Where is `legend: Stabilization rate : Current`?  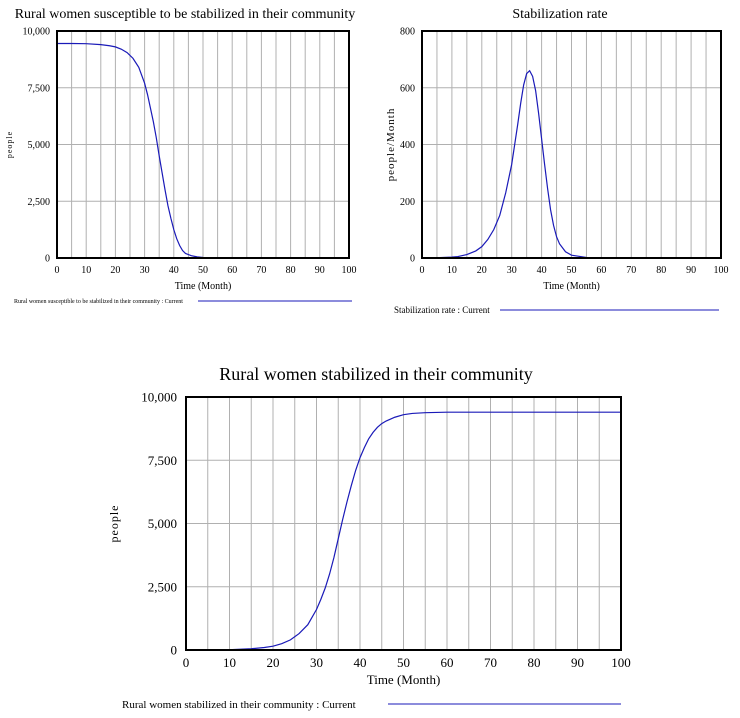
legend: Stabilization rate : Current is located at coordinates (556, 310).